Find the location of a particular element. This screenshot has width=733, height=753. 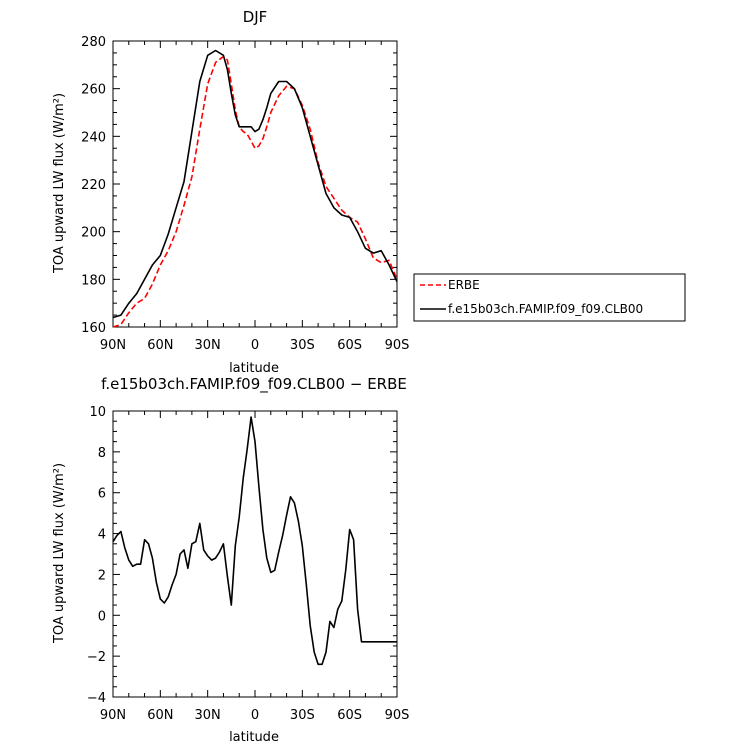

bottom-y-axis-label: TOA upward LW flux (W/m²) is located at coordinates (59, 553).